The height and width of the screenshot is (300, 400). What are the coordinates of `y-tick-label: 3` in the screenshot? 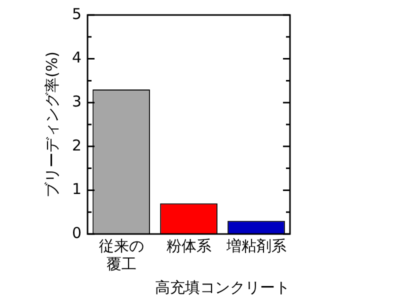 It's located at (77, 101).